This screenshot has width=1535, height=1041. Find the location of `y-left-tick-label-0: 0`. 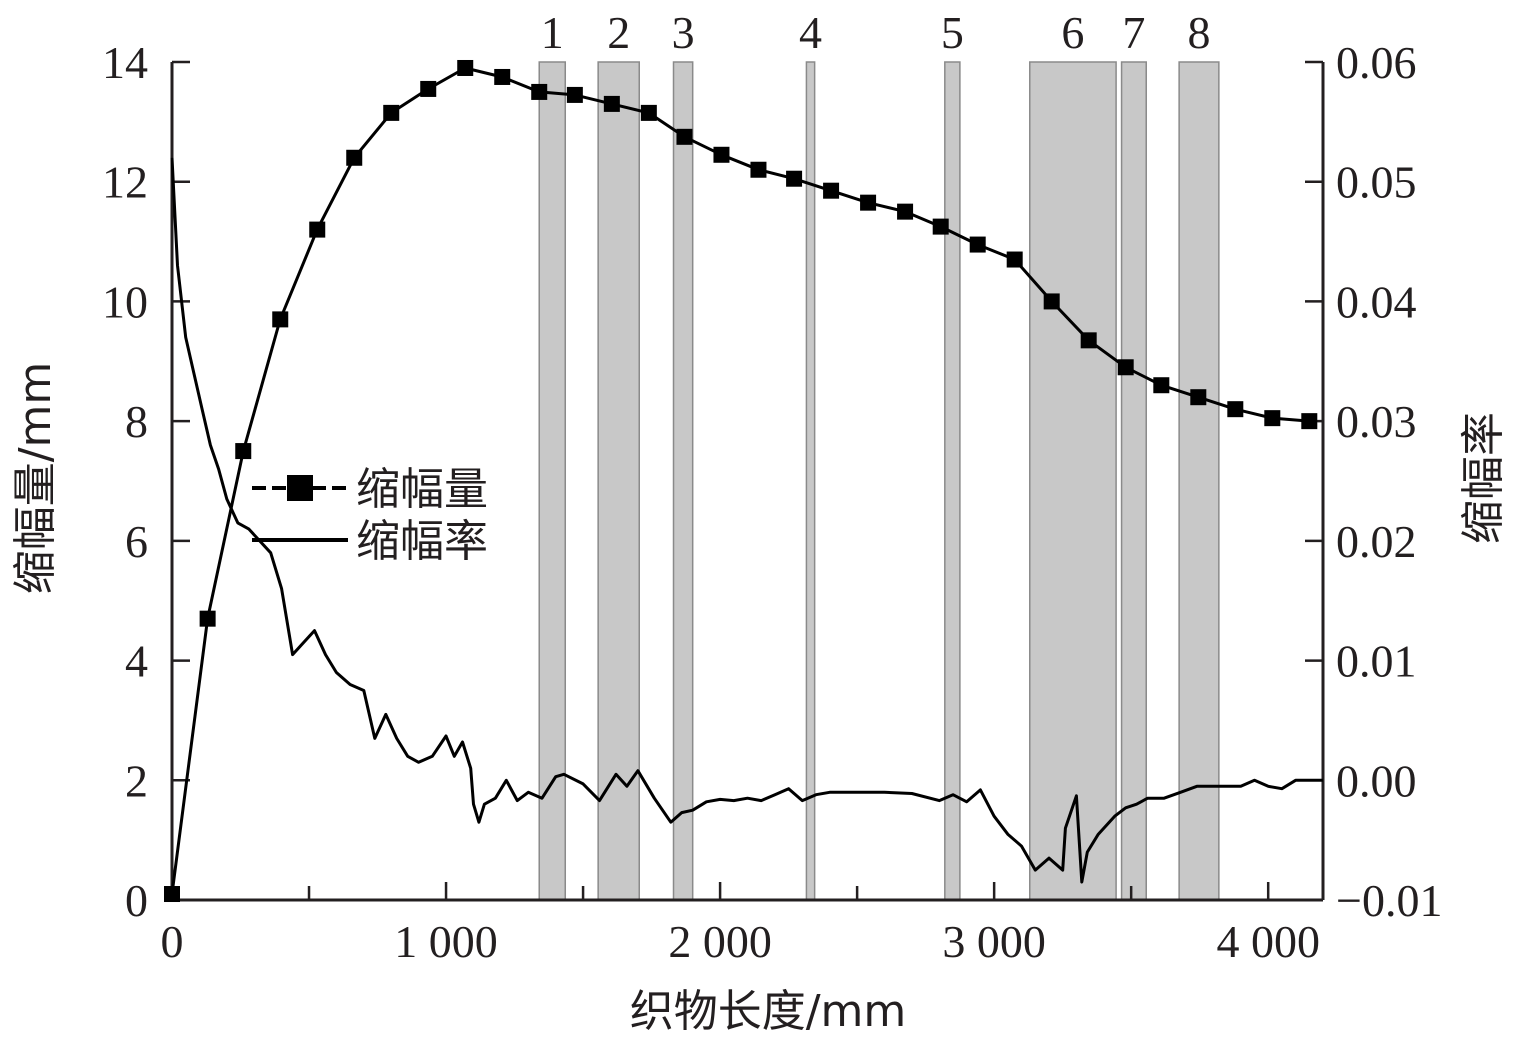

y-left-tick-label-0: 0 is located at coordinates (136, 900).